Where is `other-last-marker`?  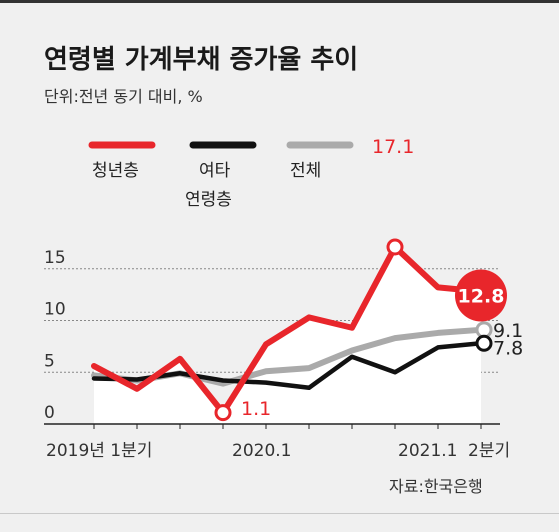
other-last-marker is located at coordinates (484, 343).